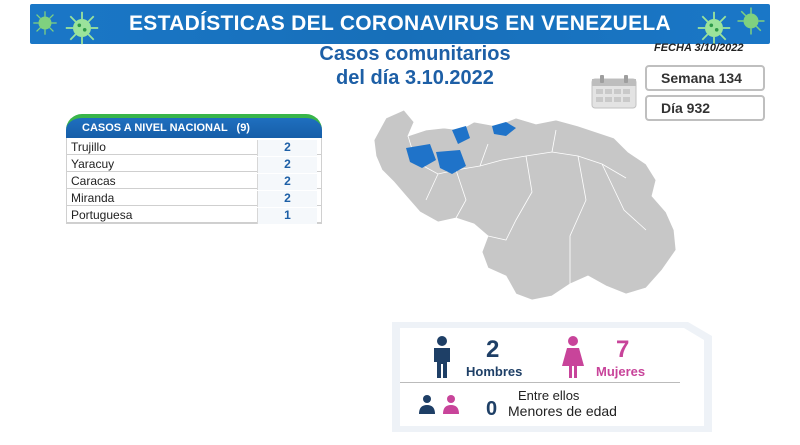 The image size is (800, 445). What do you see at coordinates (614, 92) in the screenshot?
I see `calendar-icon` at bounding box center [614, 92].